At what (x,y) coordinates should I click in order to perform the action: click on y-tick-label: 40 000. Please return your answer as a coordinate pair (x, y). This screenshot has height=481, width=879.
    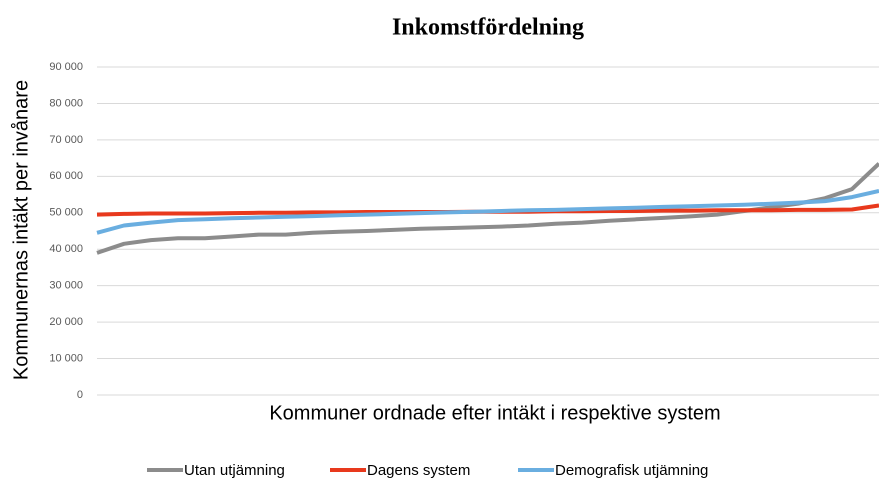
    Looking at the image, I should click on (66, 249).